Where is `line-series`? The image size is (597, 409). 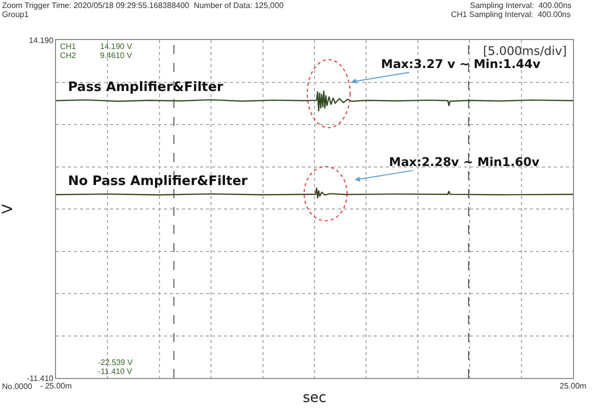 line-series is located at coordinates (314, 193).